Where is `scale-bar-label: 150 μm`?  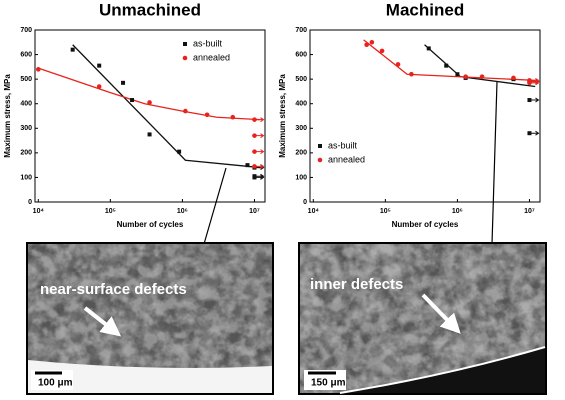
scale-bar-label: 150 μm is located at coordinates (328, 383).